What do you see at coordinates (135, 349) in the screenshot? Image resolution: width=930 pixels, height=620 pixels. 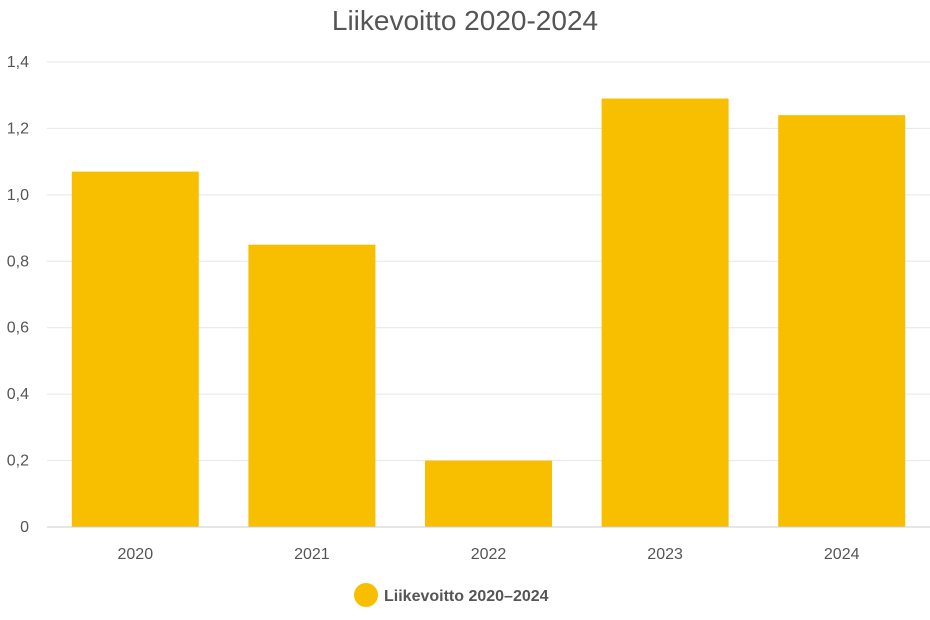 I see `bar-2020` at bounding box center [135, 349].